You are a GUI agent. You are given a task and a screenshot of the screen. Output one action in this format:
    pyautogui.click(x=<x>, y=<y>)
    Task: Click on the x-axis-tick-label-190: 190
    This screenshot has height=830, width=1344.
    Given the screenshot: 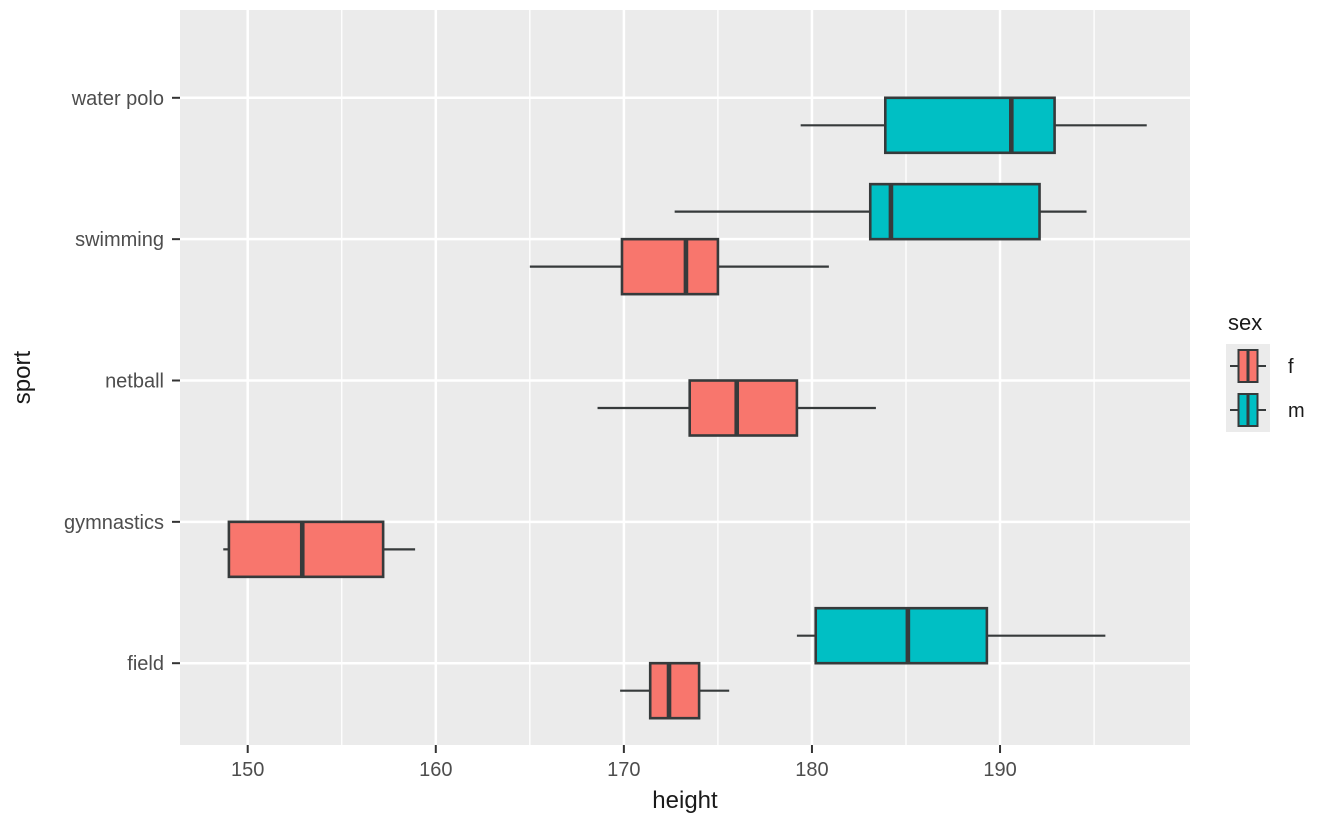 What is the action you would take?
    pyautogui.click(x=999, y=770)
    